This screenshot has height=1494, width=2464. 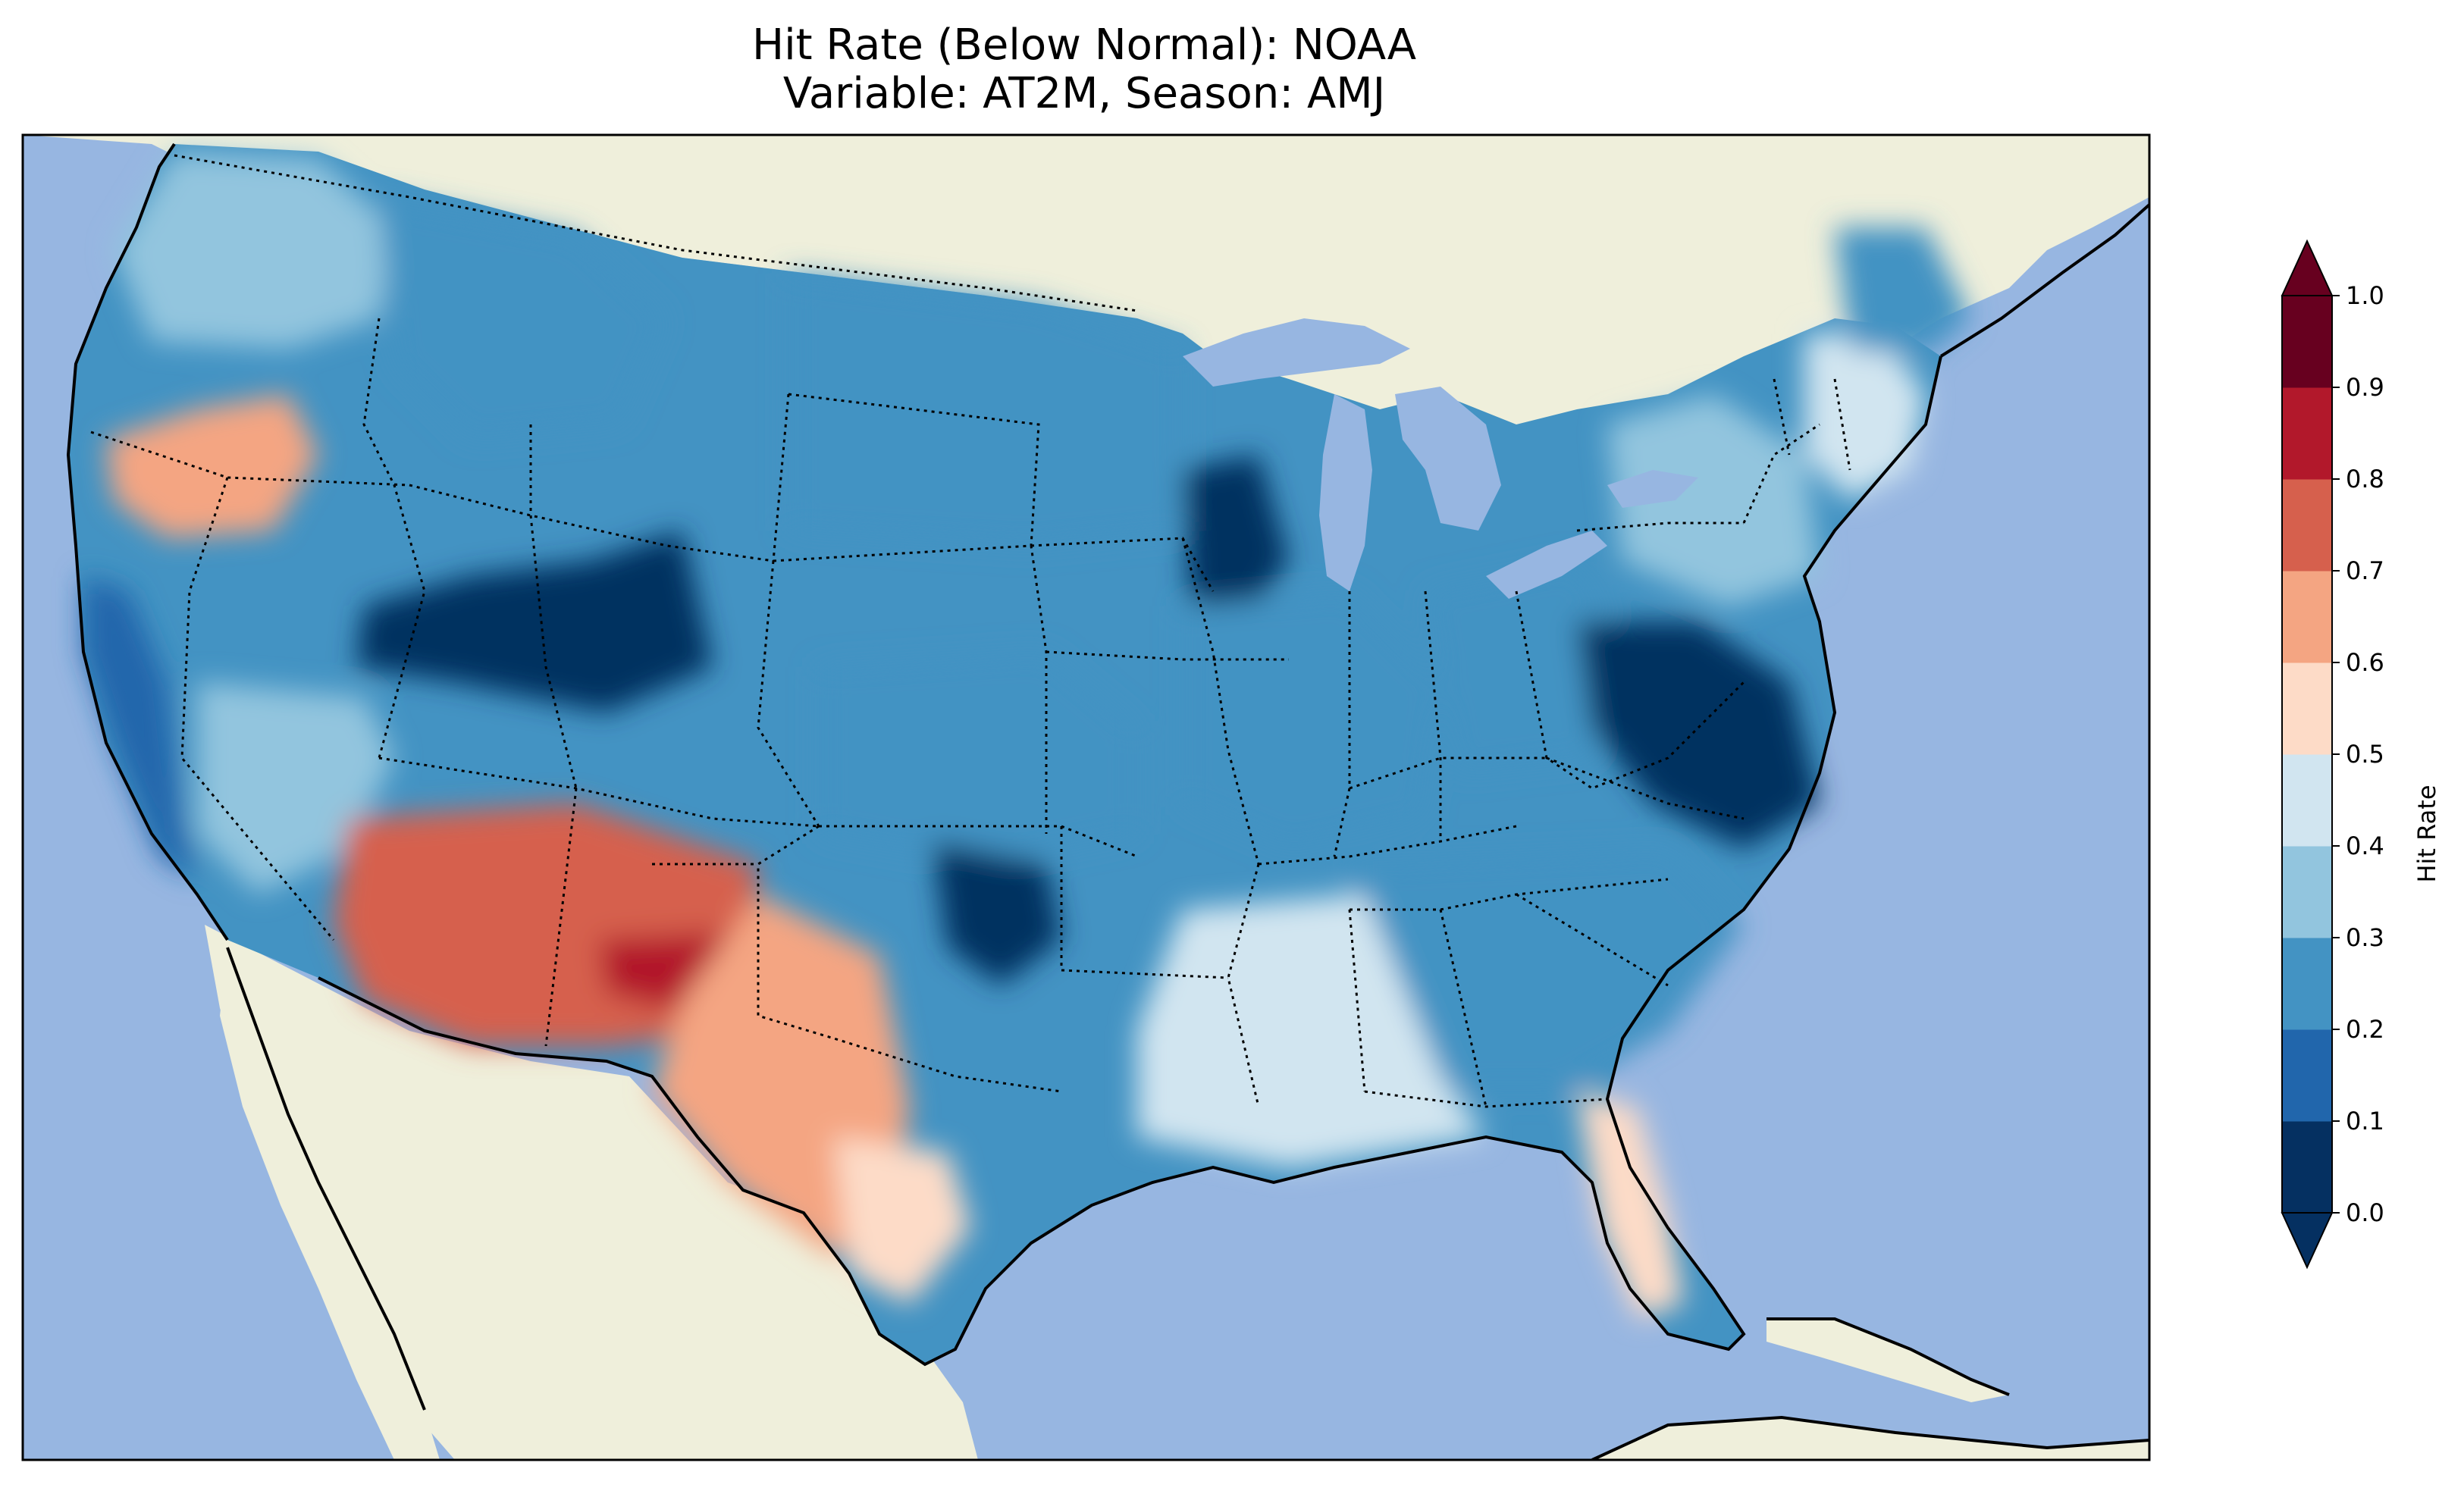 I want to click on colorbar-tick-label: 0.3, so click(x=2365, y=937).